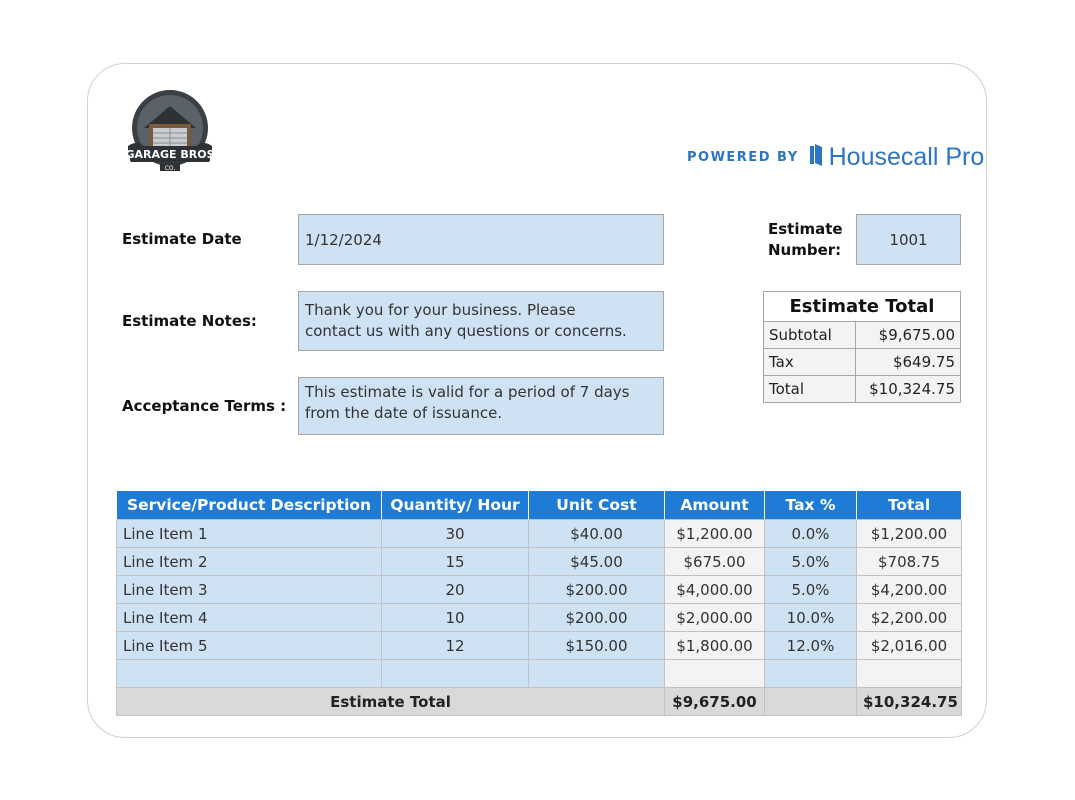  Describe the element at coordinates (809, 389) in the screenshot. I see `summary-label: Total` at that location.